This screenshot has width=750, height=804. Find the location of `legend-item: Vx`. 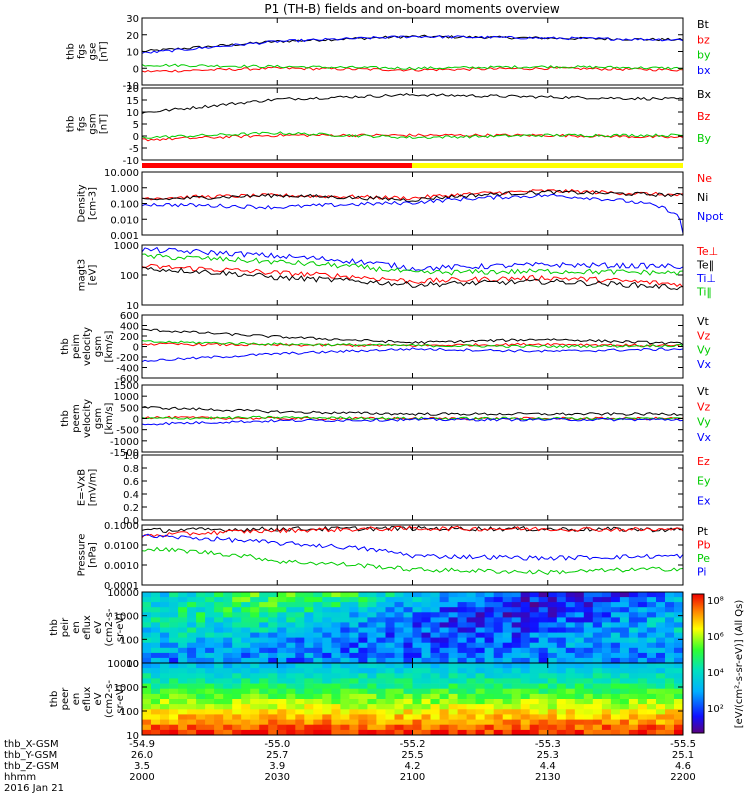

legend-item: Vx is located at coordinates (704, 437).